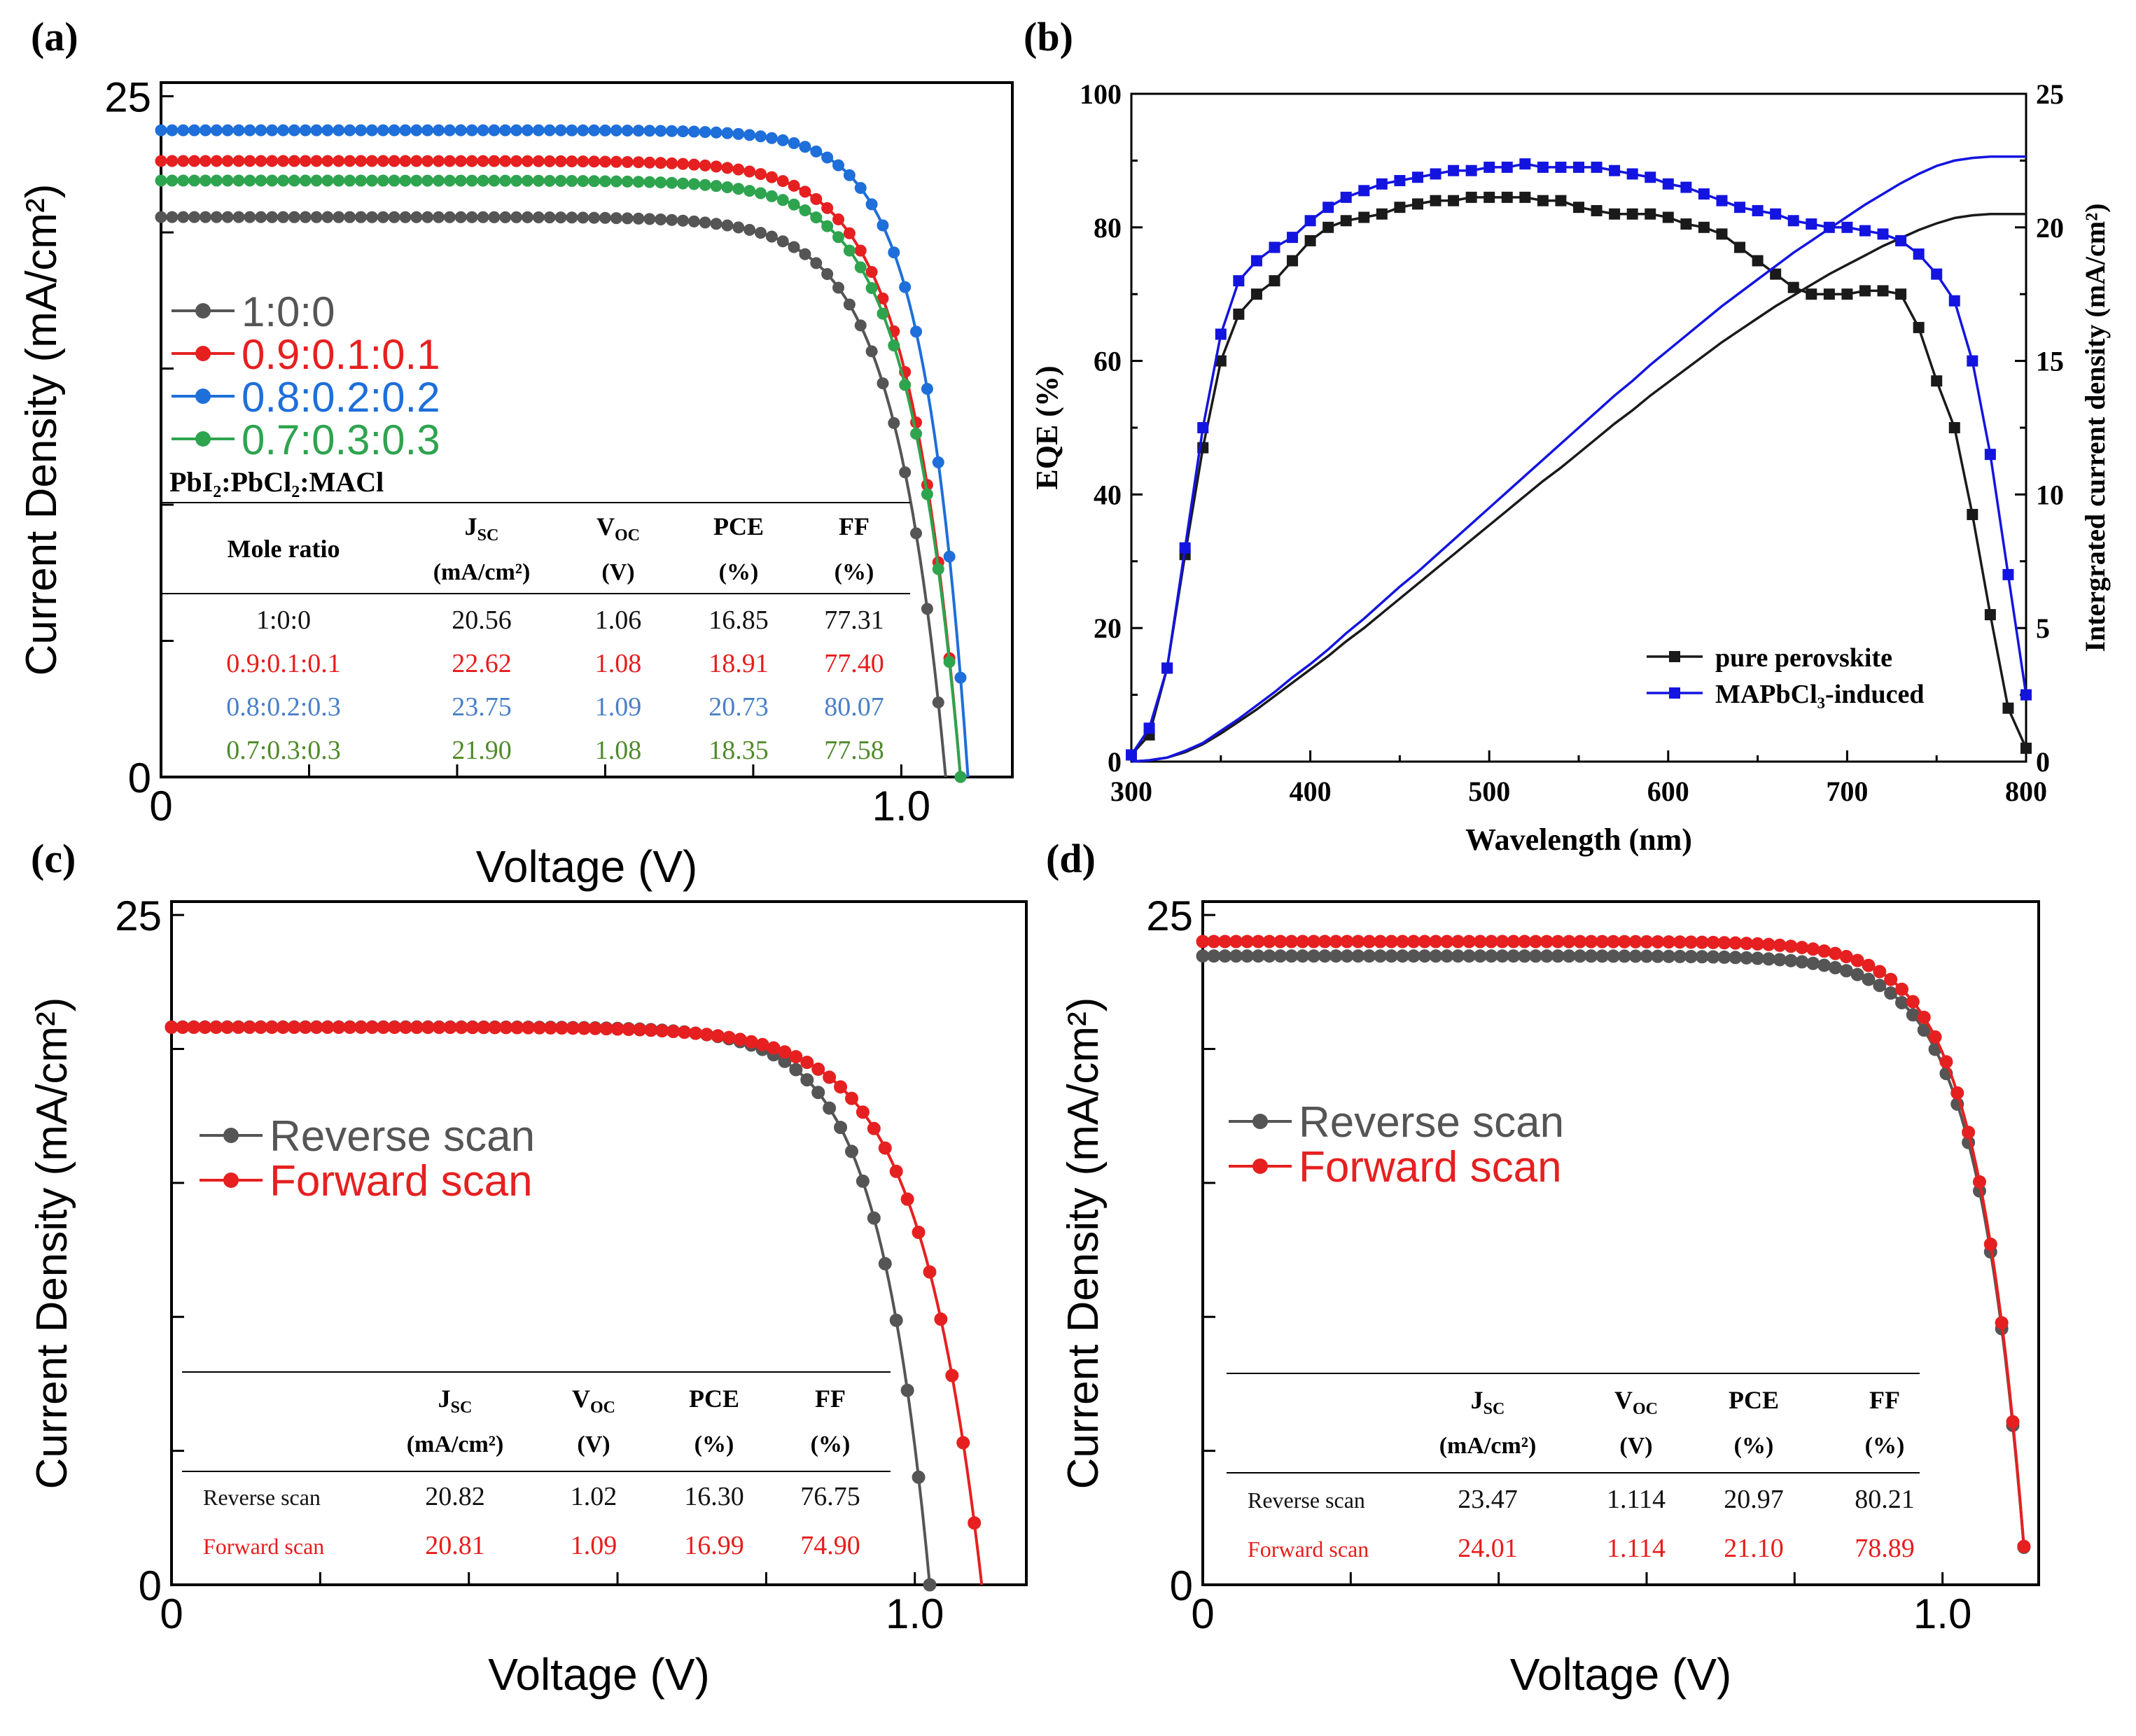 The width and height of the screenshot is (2136, 1736). I want to click on table-header-subscript: OC, so click(627, 535).